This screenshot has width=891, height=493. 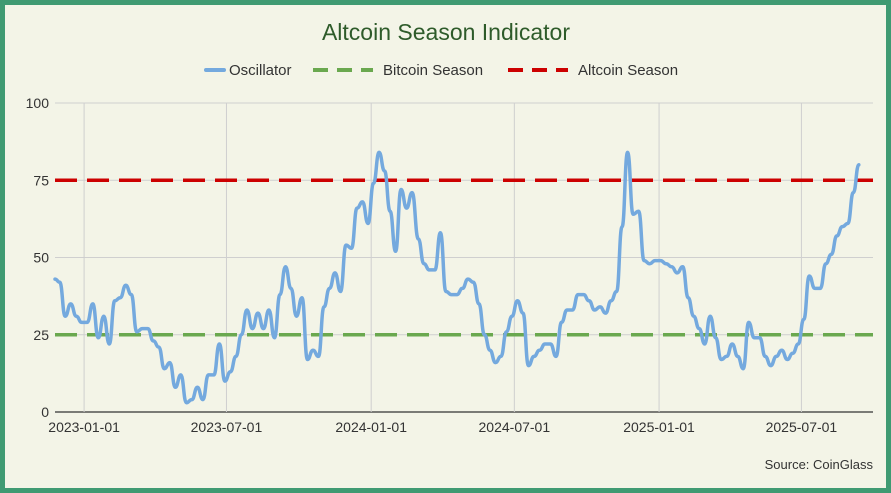 What do you see at coordinates (398, 70) in the screenshot?
I see `legend-item-bitcoin-season: Bitcoin Season` at bounding box center [398, 70].